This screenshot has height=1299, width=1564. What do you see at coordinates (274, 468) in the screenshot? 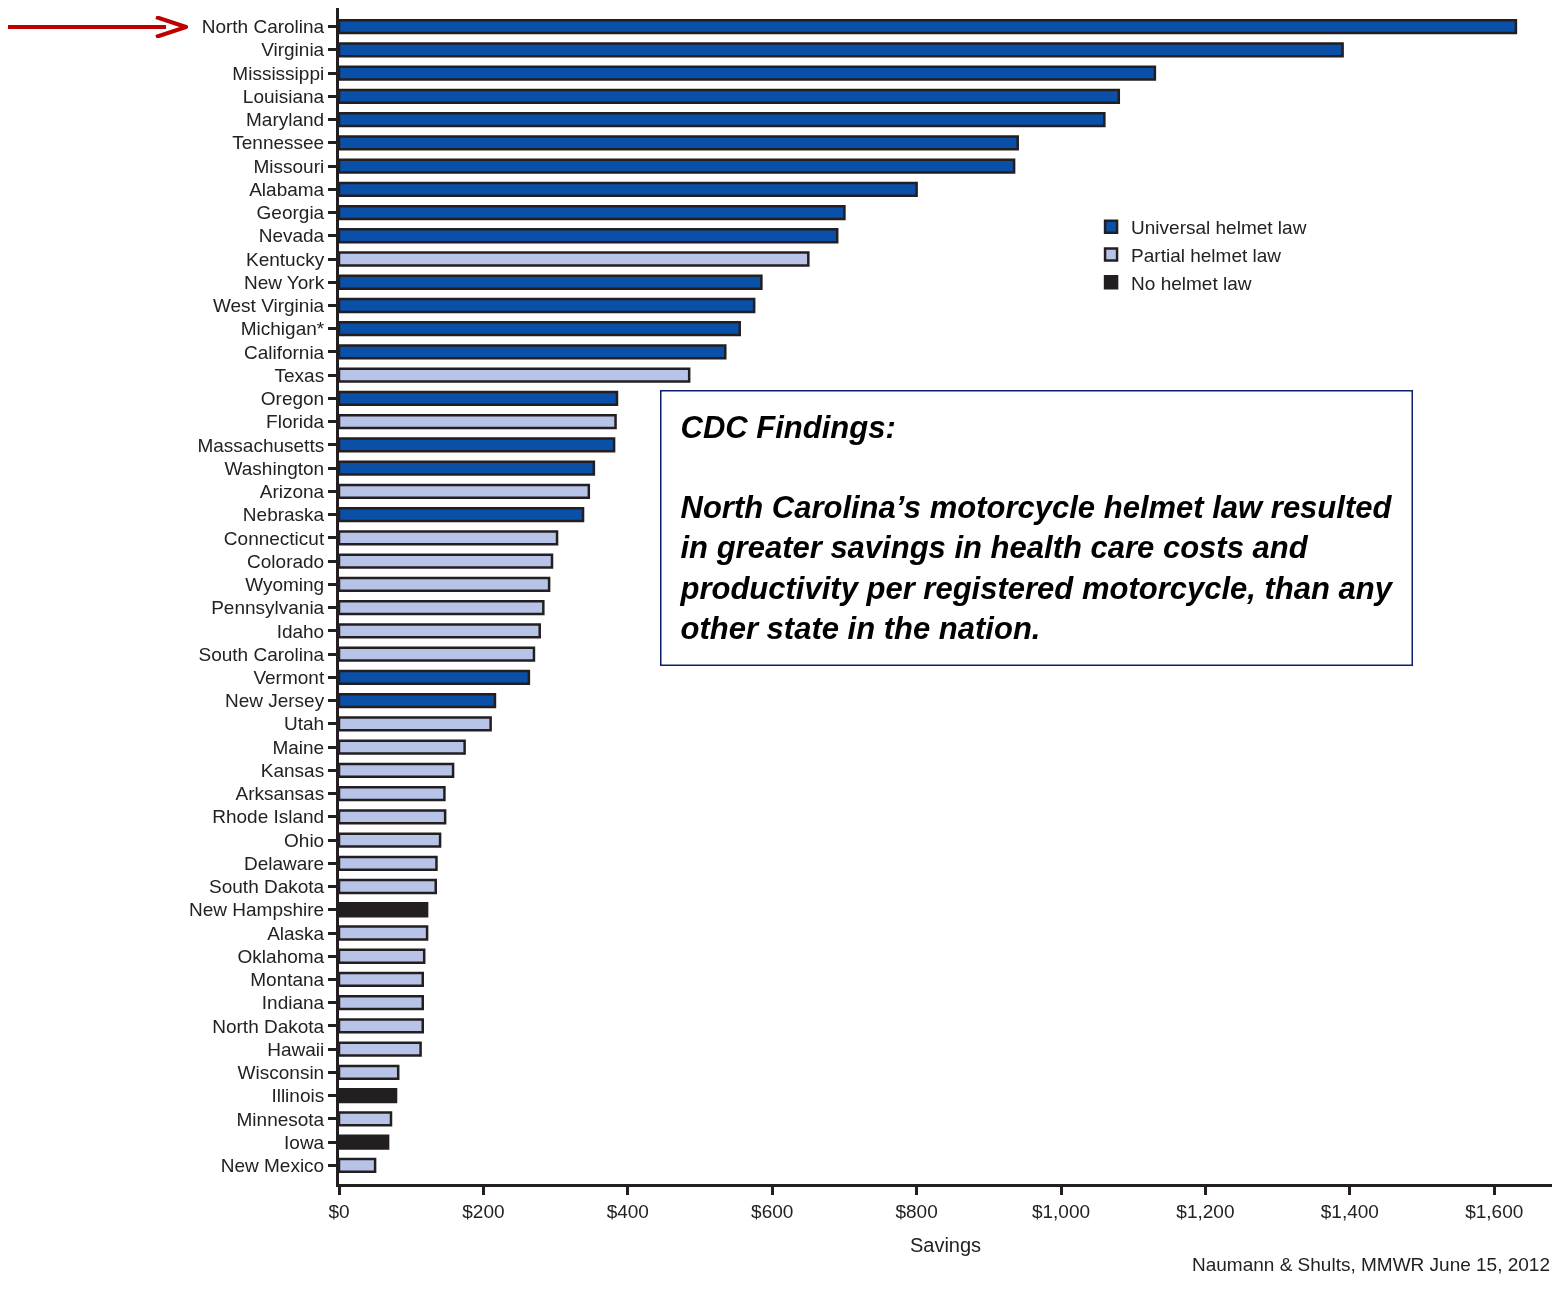
I see `y-tick-label: Washington` at bounding box center [274, 468].